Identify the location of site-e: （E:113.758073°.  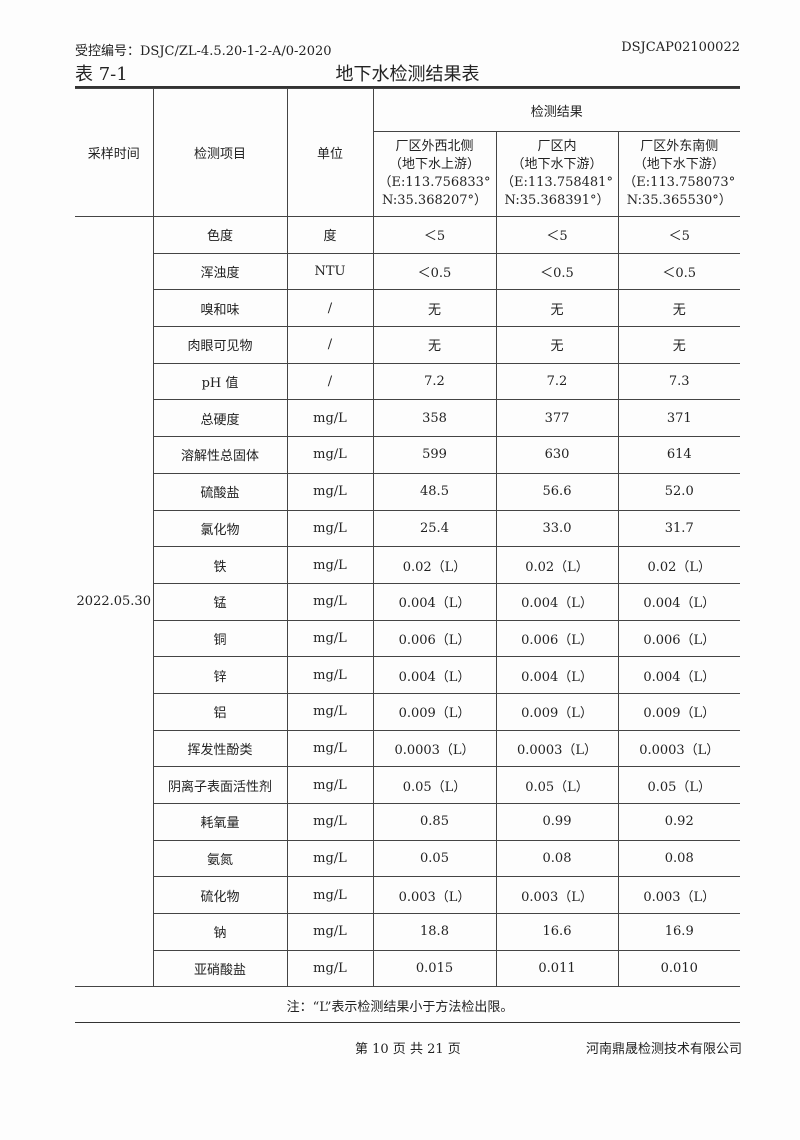
(679, 182).